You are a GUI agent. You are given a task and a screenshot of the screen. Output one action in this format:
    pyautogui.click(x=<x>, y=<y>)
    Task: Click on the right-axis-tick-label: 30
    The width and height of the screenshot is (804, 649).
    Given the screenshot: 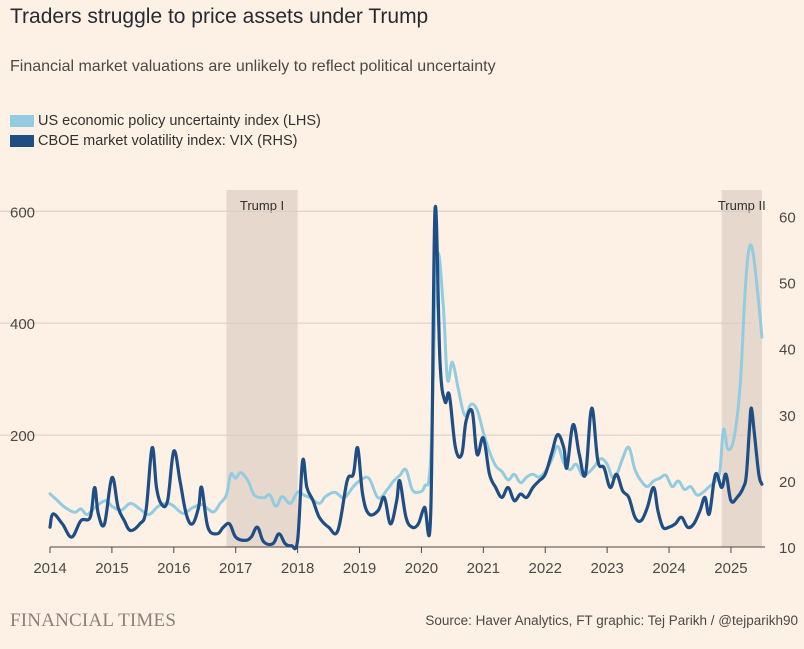 What is the action you would take?
    pyautogui.click(x=787, y=416)
    